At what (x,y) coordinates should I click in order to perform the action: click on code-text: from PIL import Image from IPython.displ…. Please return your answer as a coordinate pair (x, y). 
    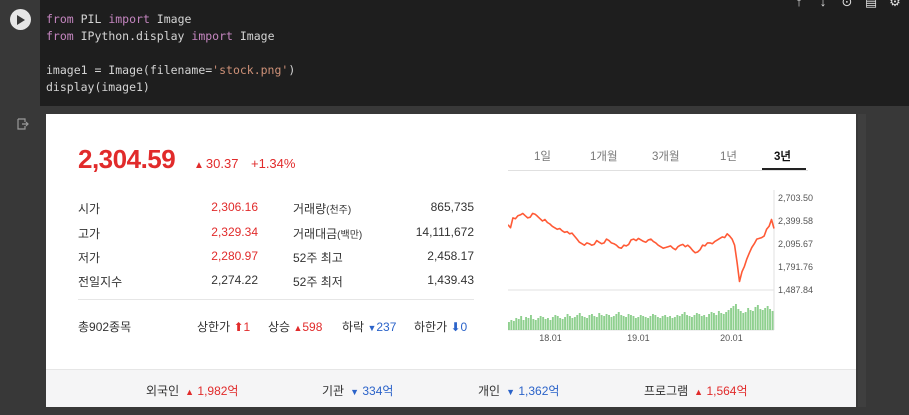
    Looking at the image, I should click on (170, 53).